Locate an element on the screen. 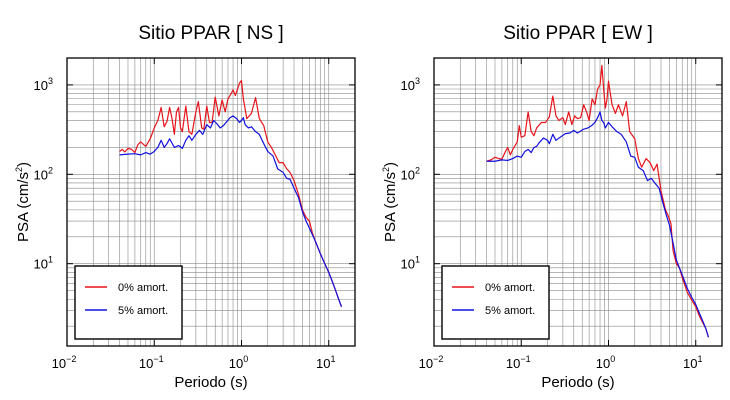  chart-title: Sitio PPAR [ NS ] is located at coordinates (210, 33).